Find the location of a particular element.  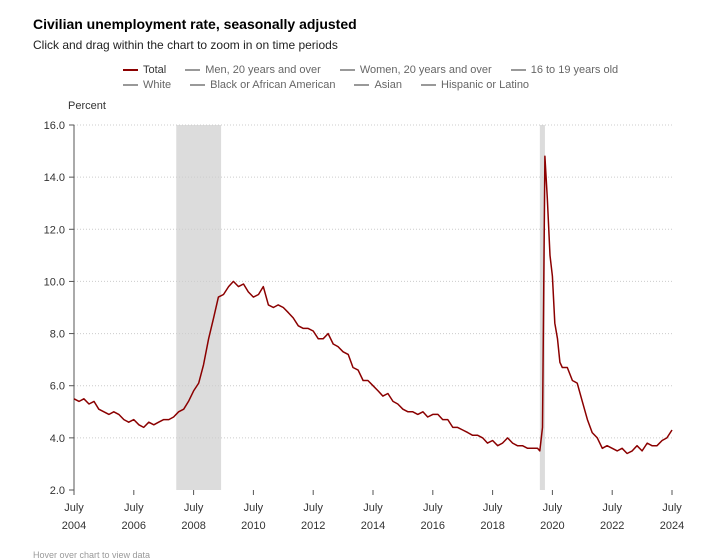

x-tick-label-year: 2014 is located at coordinates (373, 526).